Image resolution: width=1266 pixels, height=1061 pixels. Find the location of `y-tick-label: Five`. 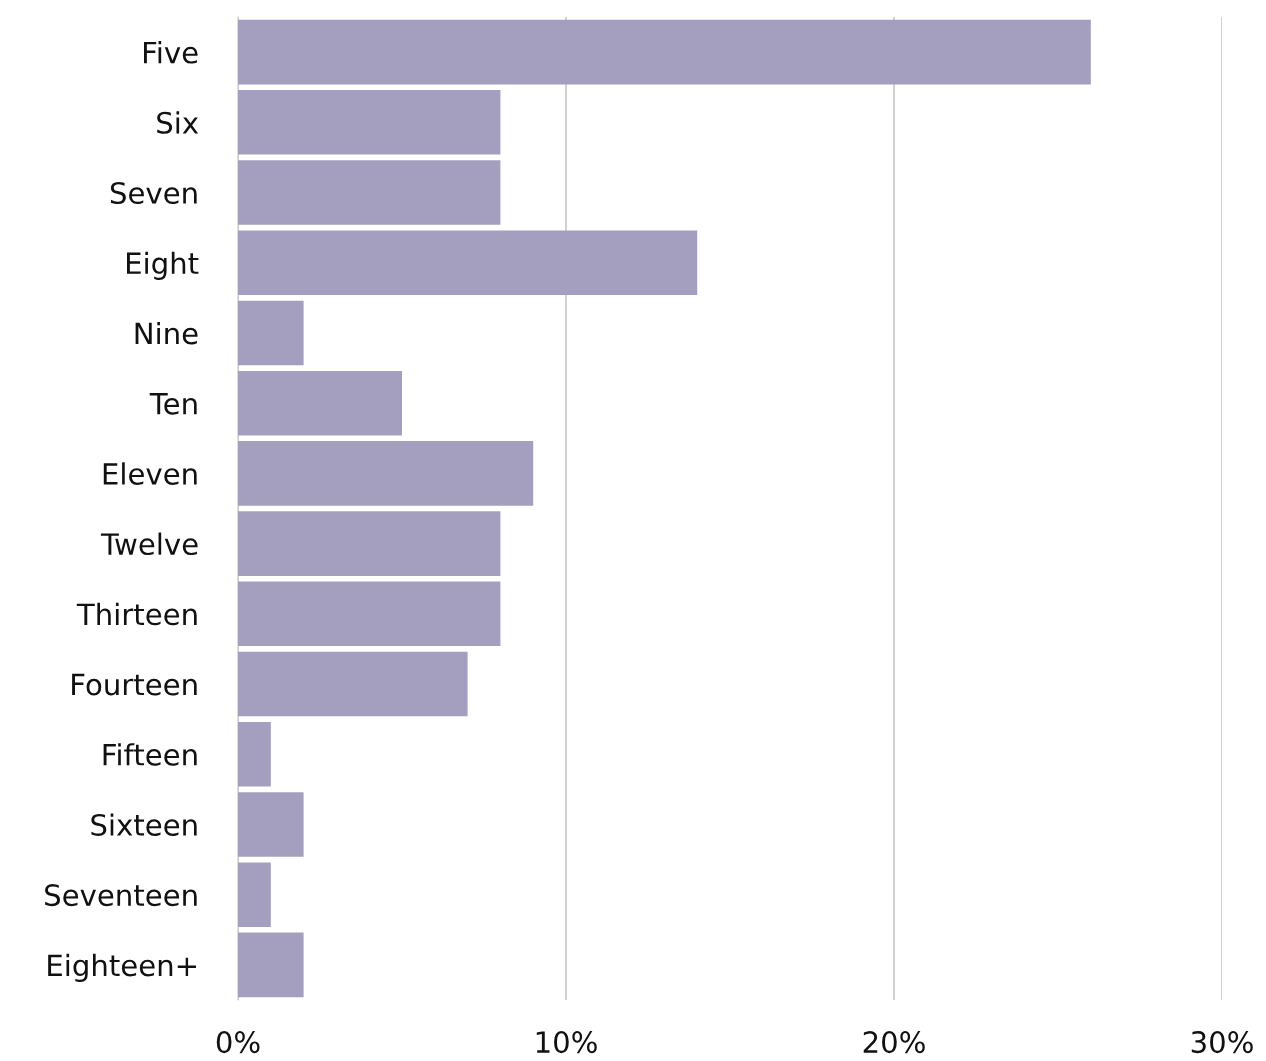

y-tick-label: Five is located at coordinates (171, 52).